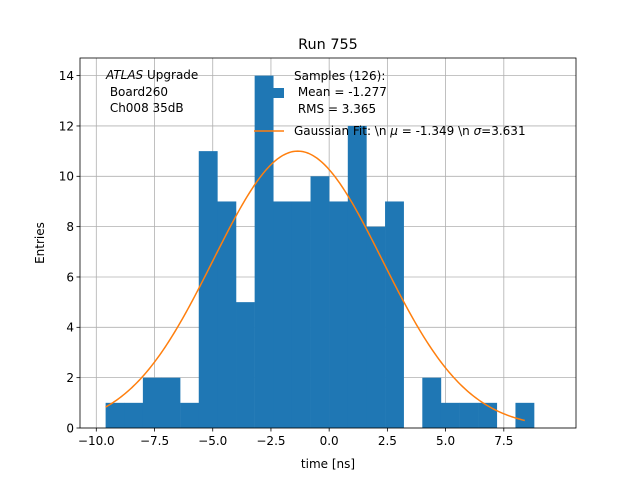  Describe the element at coordinates (328, 45) in the screenshot. I see `chart-title: Run 755` at that location.